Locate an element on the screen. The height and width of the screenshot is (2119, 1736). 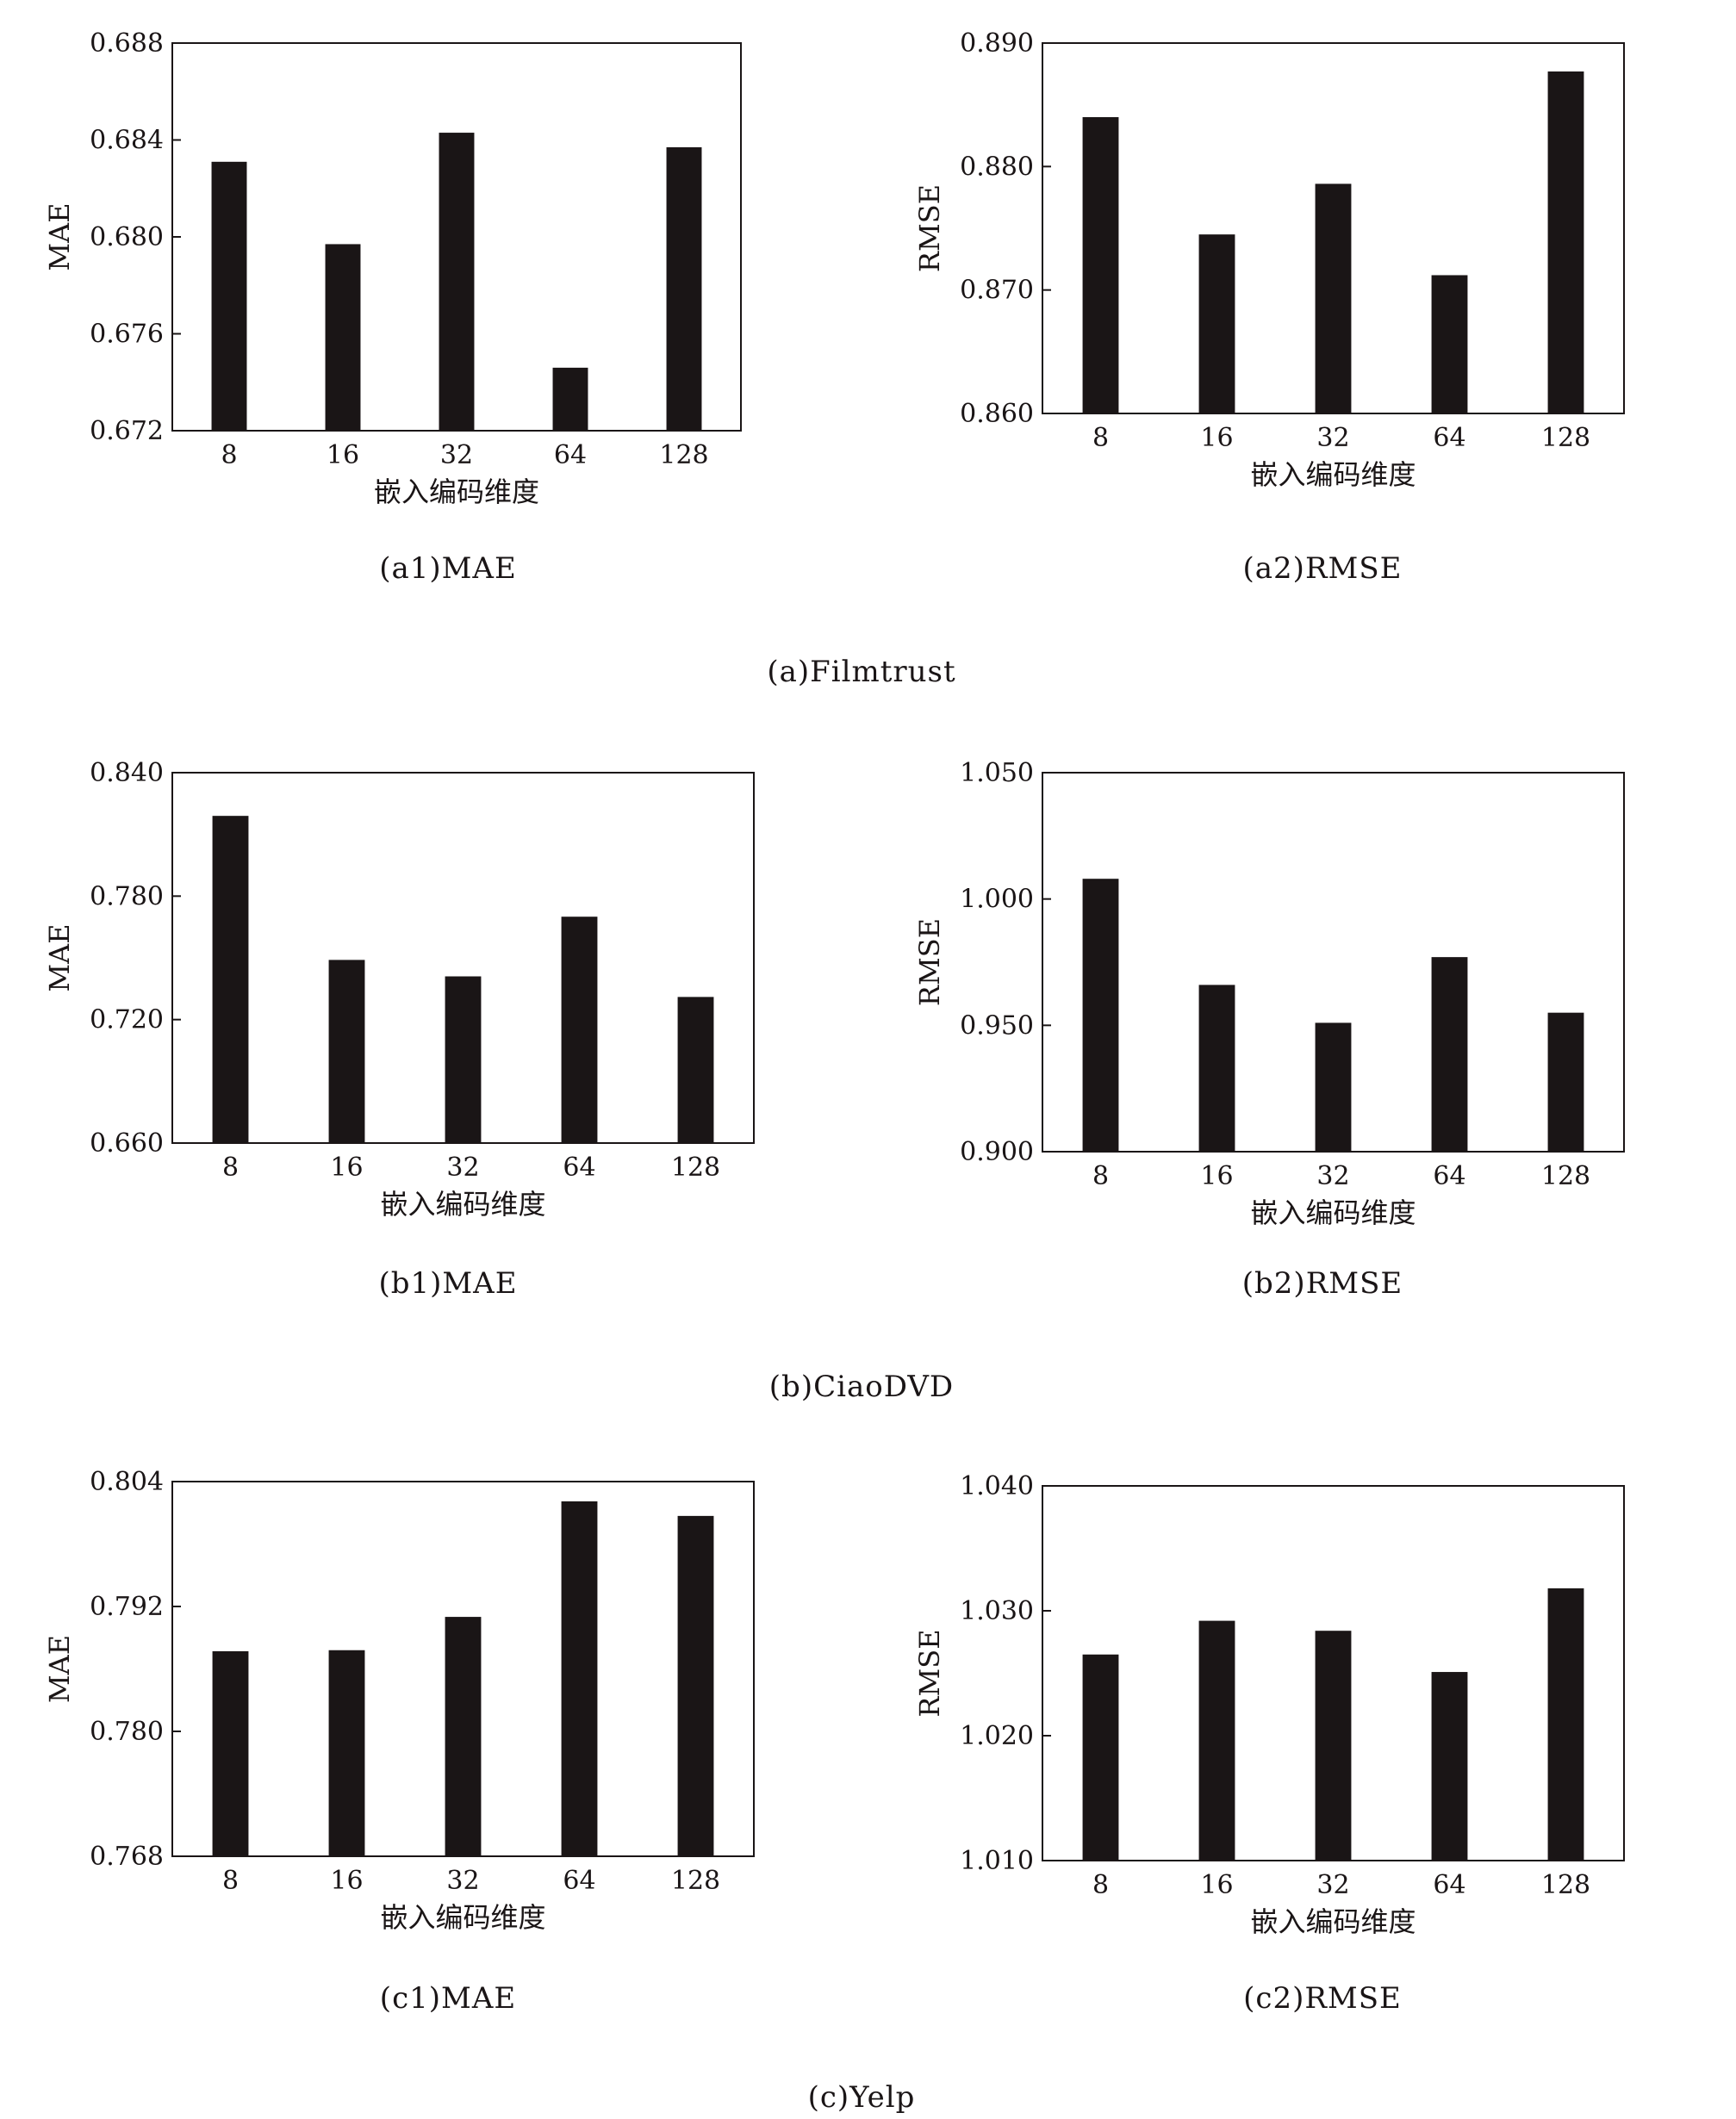
y-tick-label: 0.860 is located at coordinates (997, 414).